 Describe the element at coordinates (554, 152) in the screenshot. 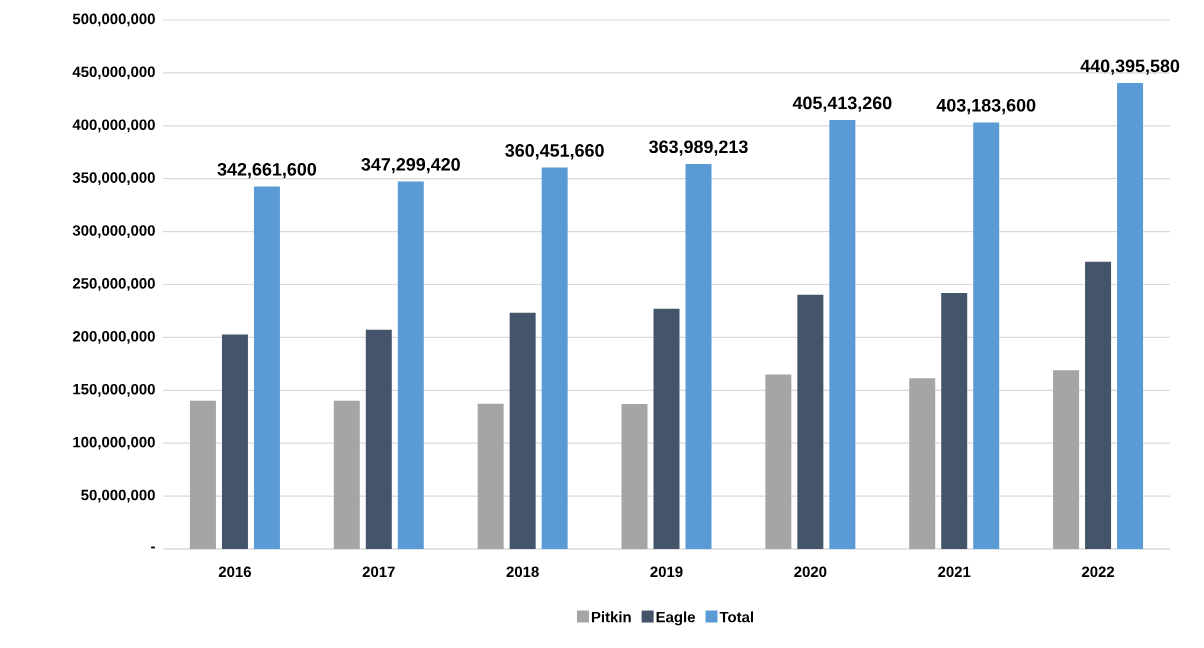

I see `data-label: 360,451,660` at that location.